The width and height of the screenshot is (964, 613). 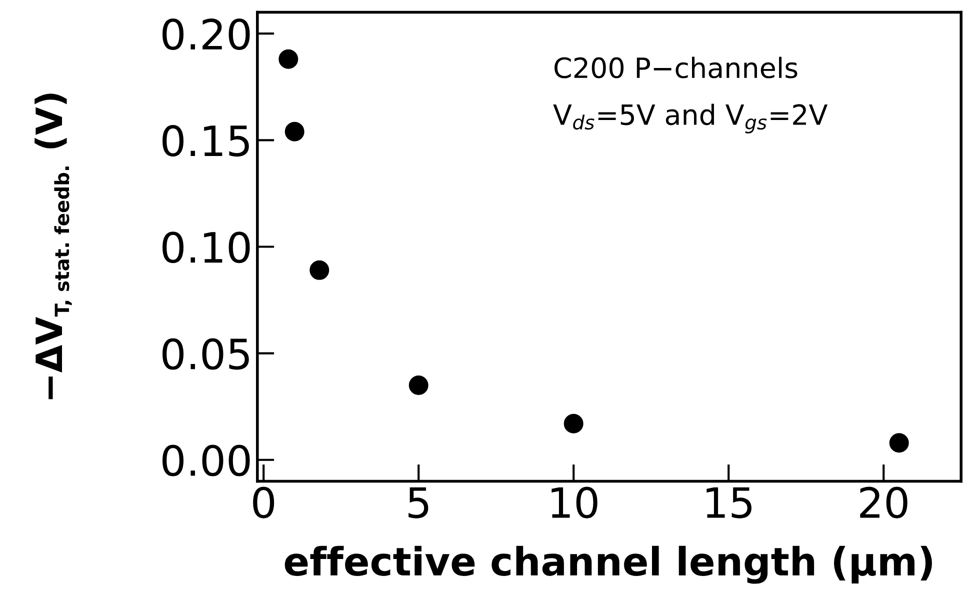 What do you see at coordinates (690, 119) in the screenshot?
I see `annotation: V$_{ds}$=5V and V$_{gs}$=2V` at bounding box center [690, 119].